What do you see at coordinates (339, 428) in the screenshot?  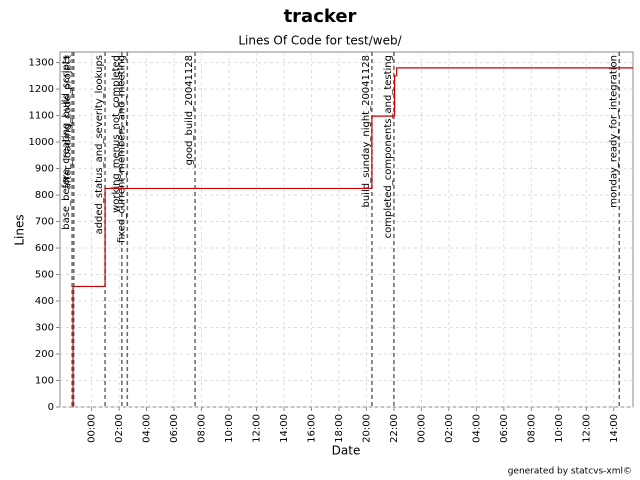 I see `x-tick-label: 18:00` at bounding box center [339, 428].